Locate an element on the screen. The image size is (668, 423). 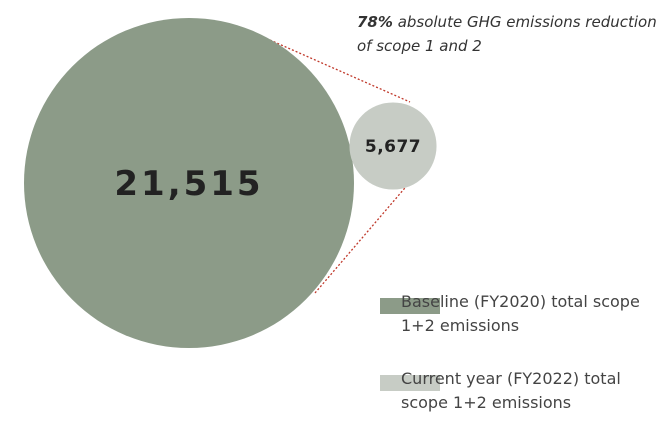
bubble is located at coordinates (393, 146).